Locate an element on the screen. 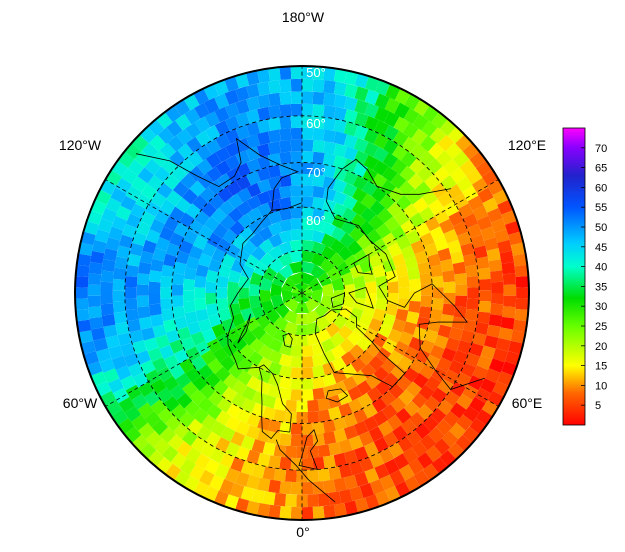 The width and height of the screenshot is (625, 552). colorbar-tick-label: 5 is located at coordinates (598, 406).